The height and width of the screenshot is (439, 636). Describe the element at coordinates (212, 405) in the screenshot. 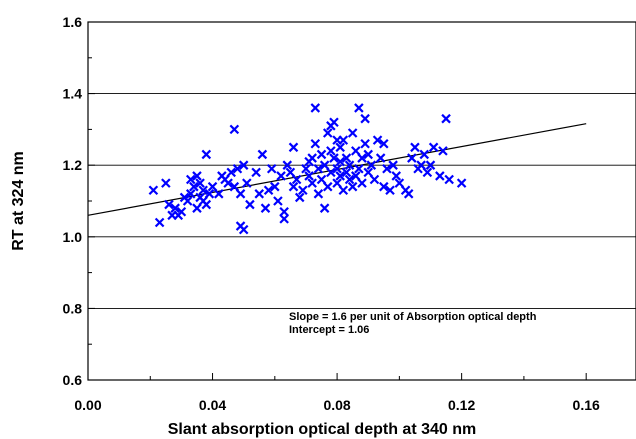

I see `x-tick-label: 0.04` at that location.